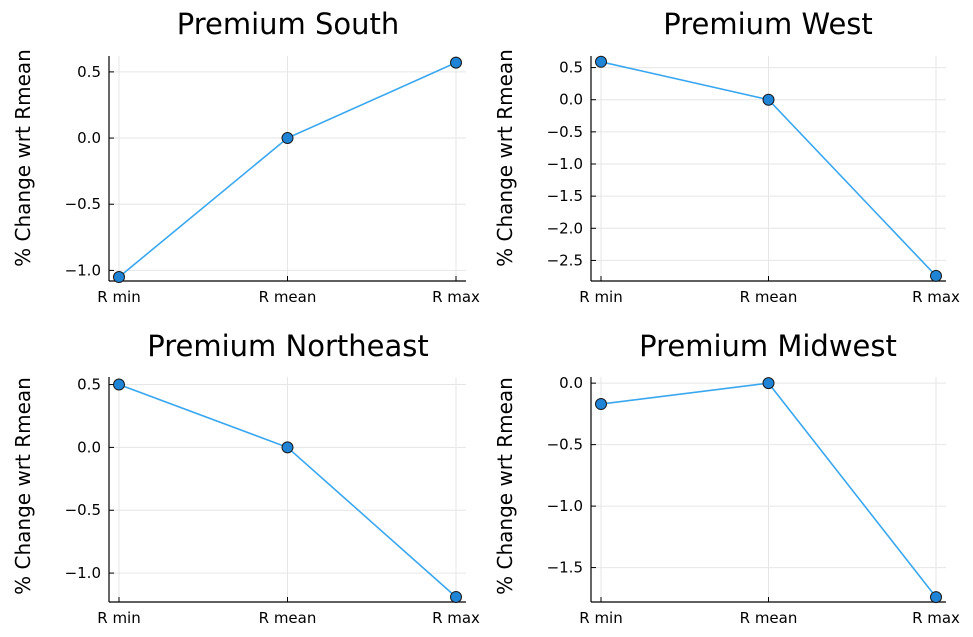 The width and height of the screenshot is (973, 637). I want to click on panel-title: Premium West, so click(768, 24).